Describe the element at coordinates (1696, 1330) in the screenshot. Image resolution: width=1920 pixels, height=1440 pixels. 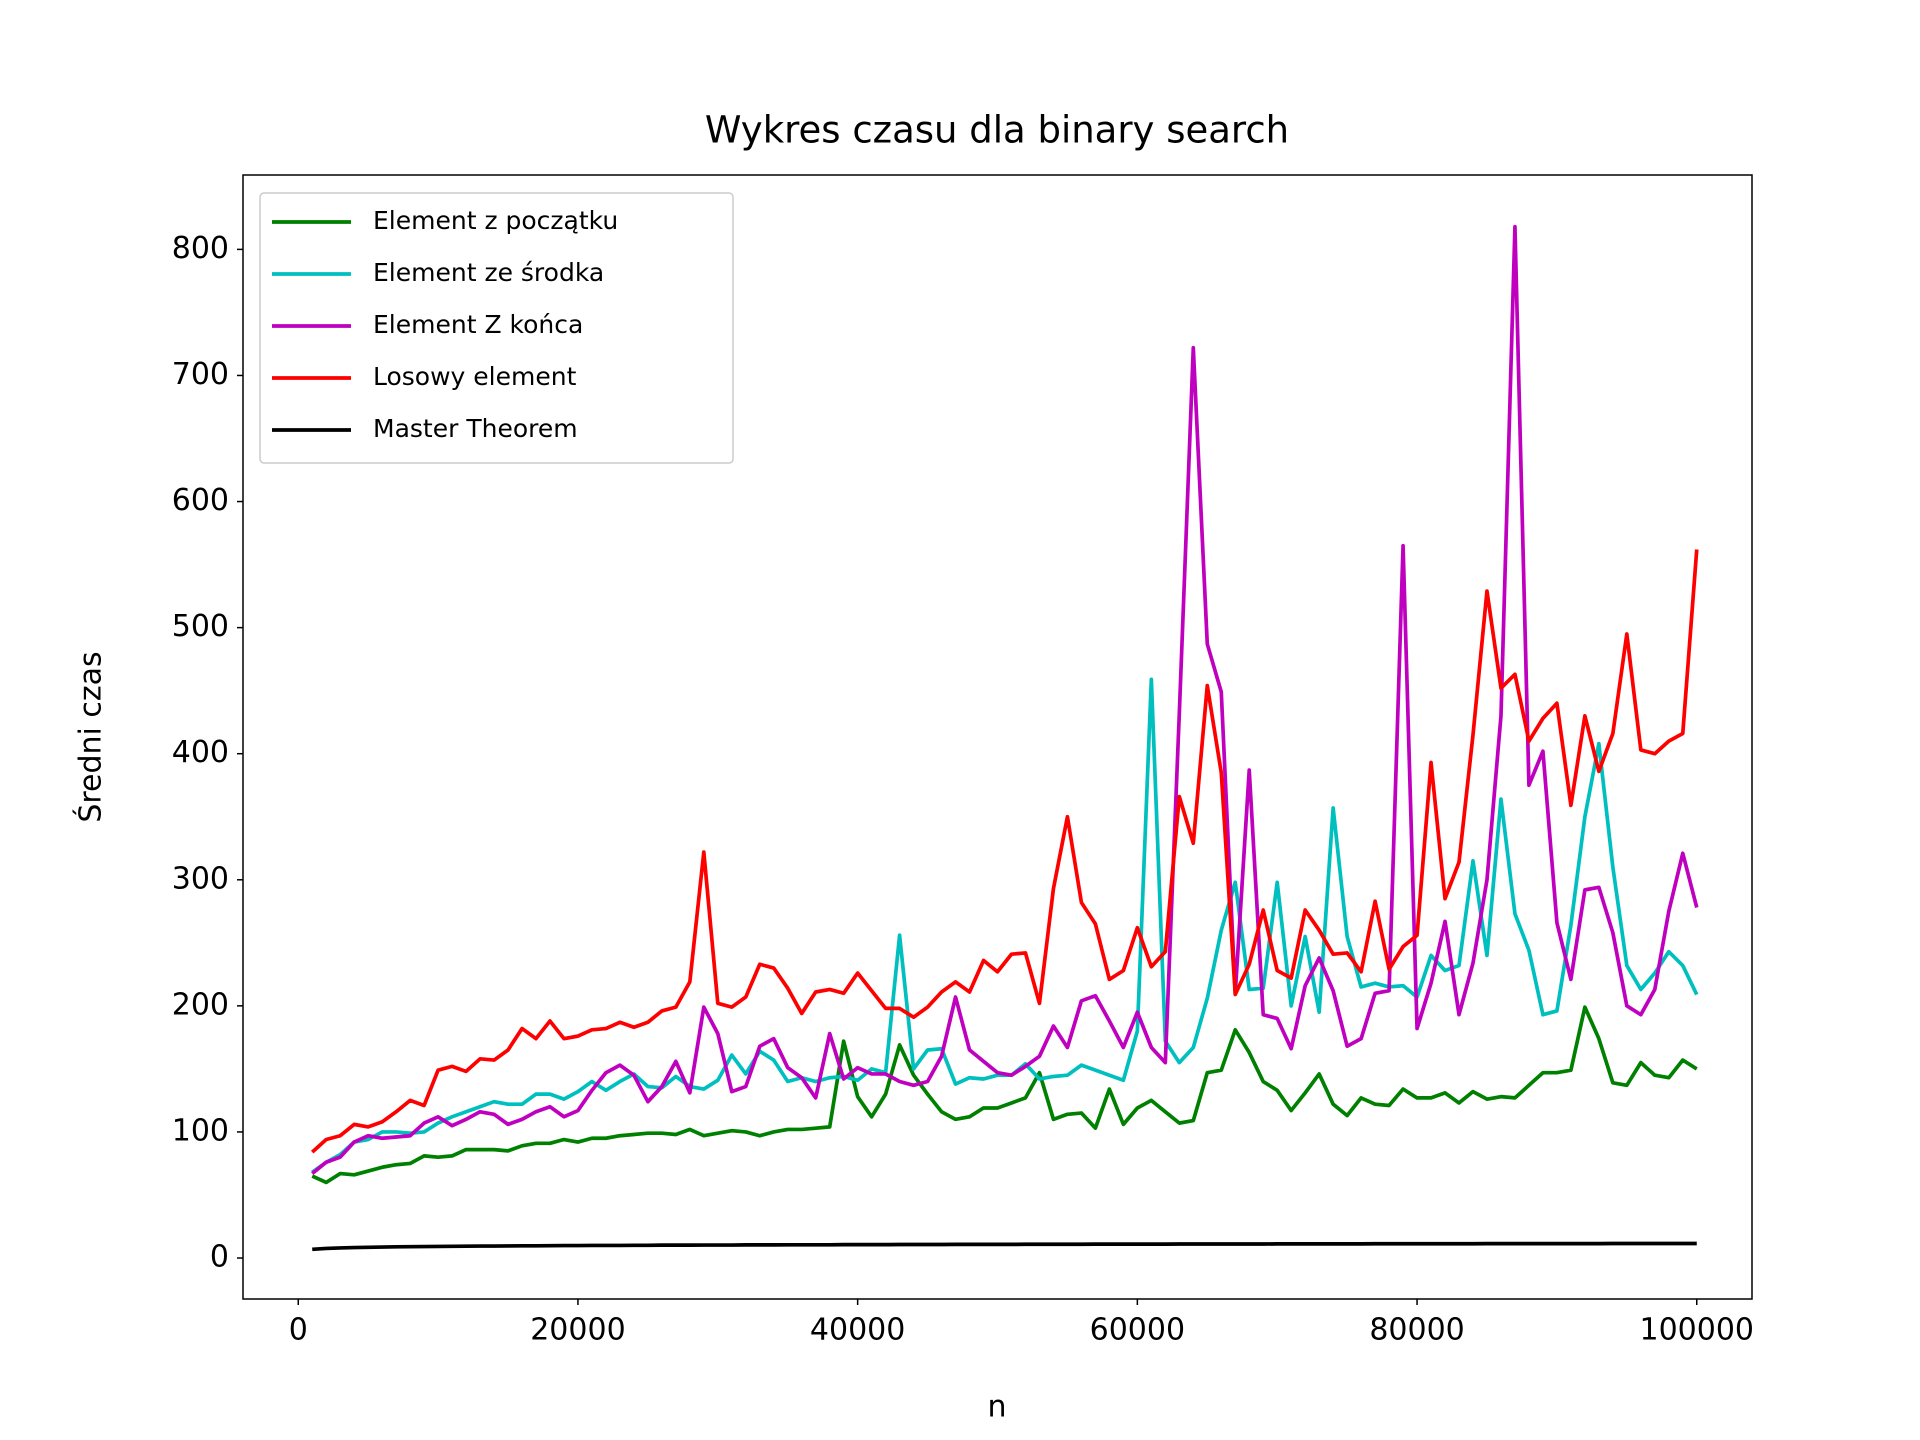
I see `x-tick-label: 100000` at that location.